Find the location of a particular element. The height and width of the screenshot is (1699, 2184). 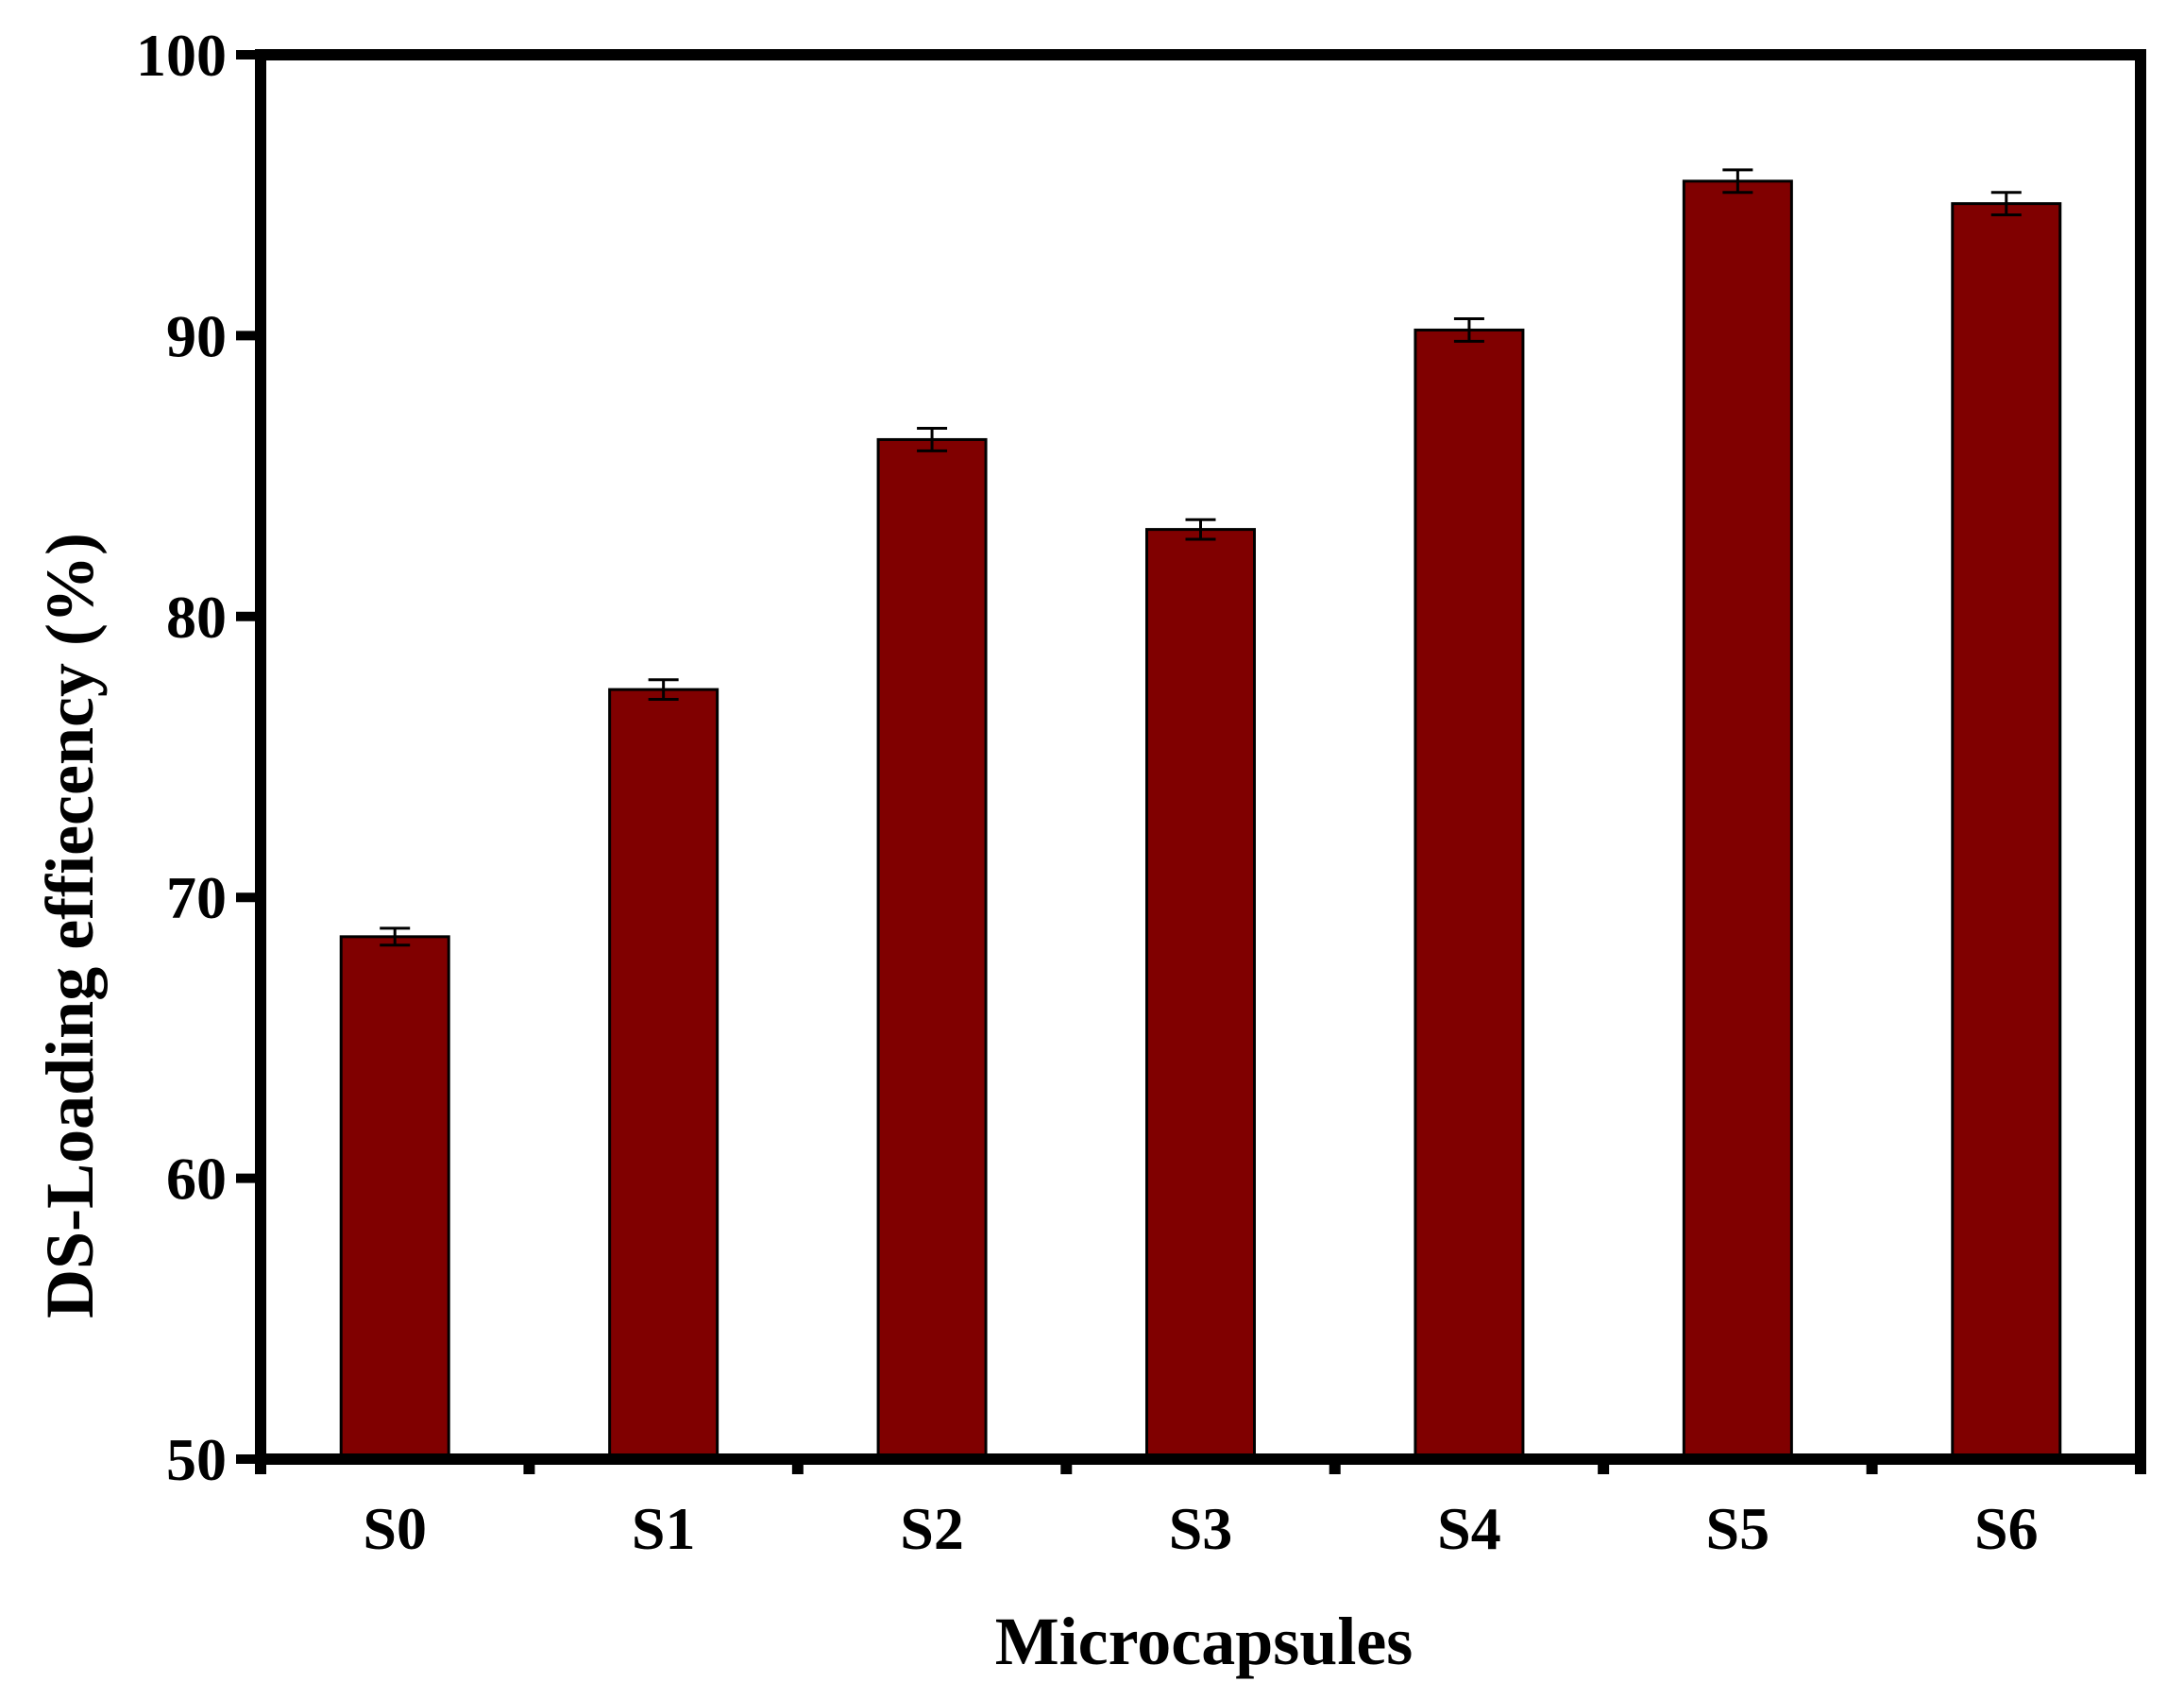

y-tick-label-70: 70 is located at coordinates (196, 897).